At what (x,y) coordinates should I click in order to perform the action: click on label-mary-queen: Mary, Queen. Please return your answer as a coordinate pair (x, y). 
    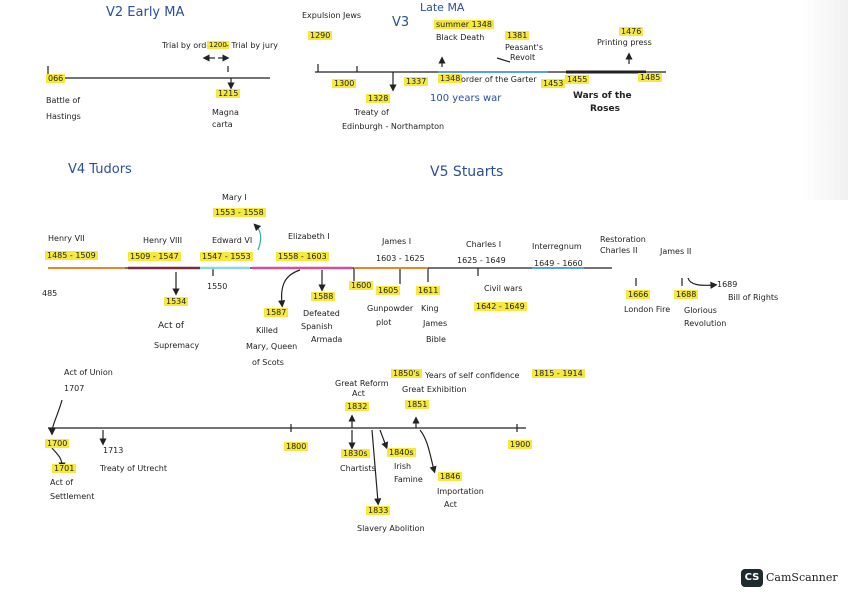
    Looking at the image, I should click on (272, 346).